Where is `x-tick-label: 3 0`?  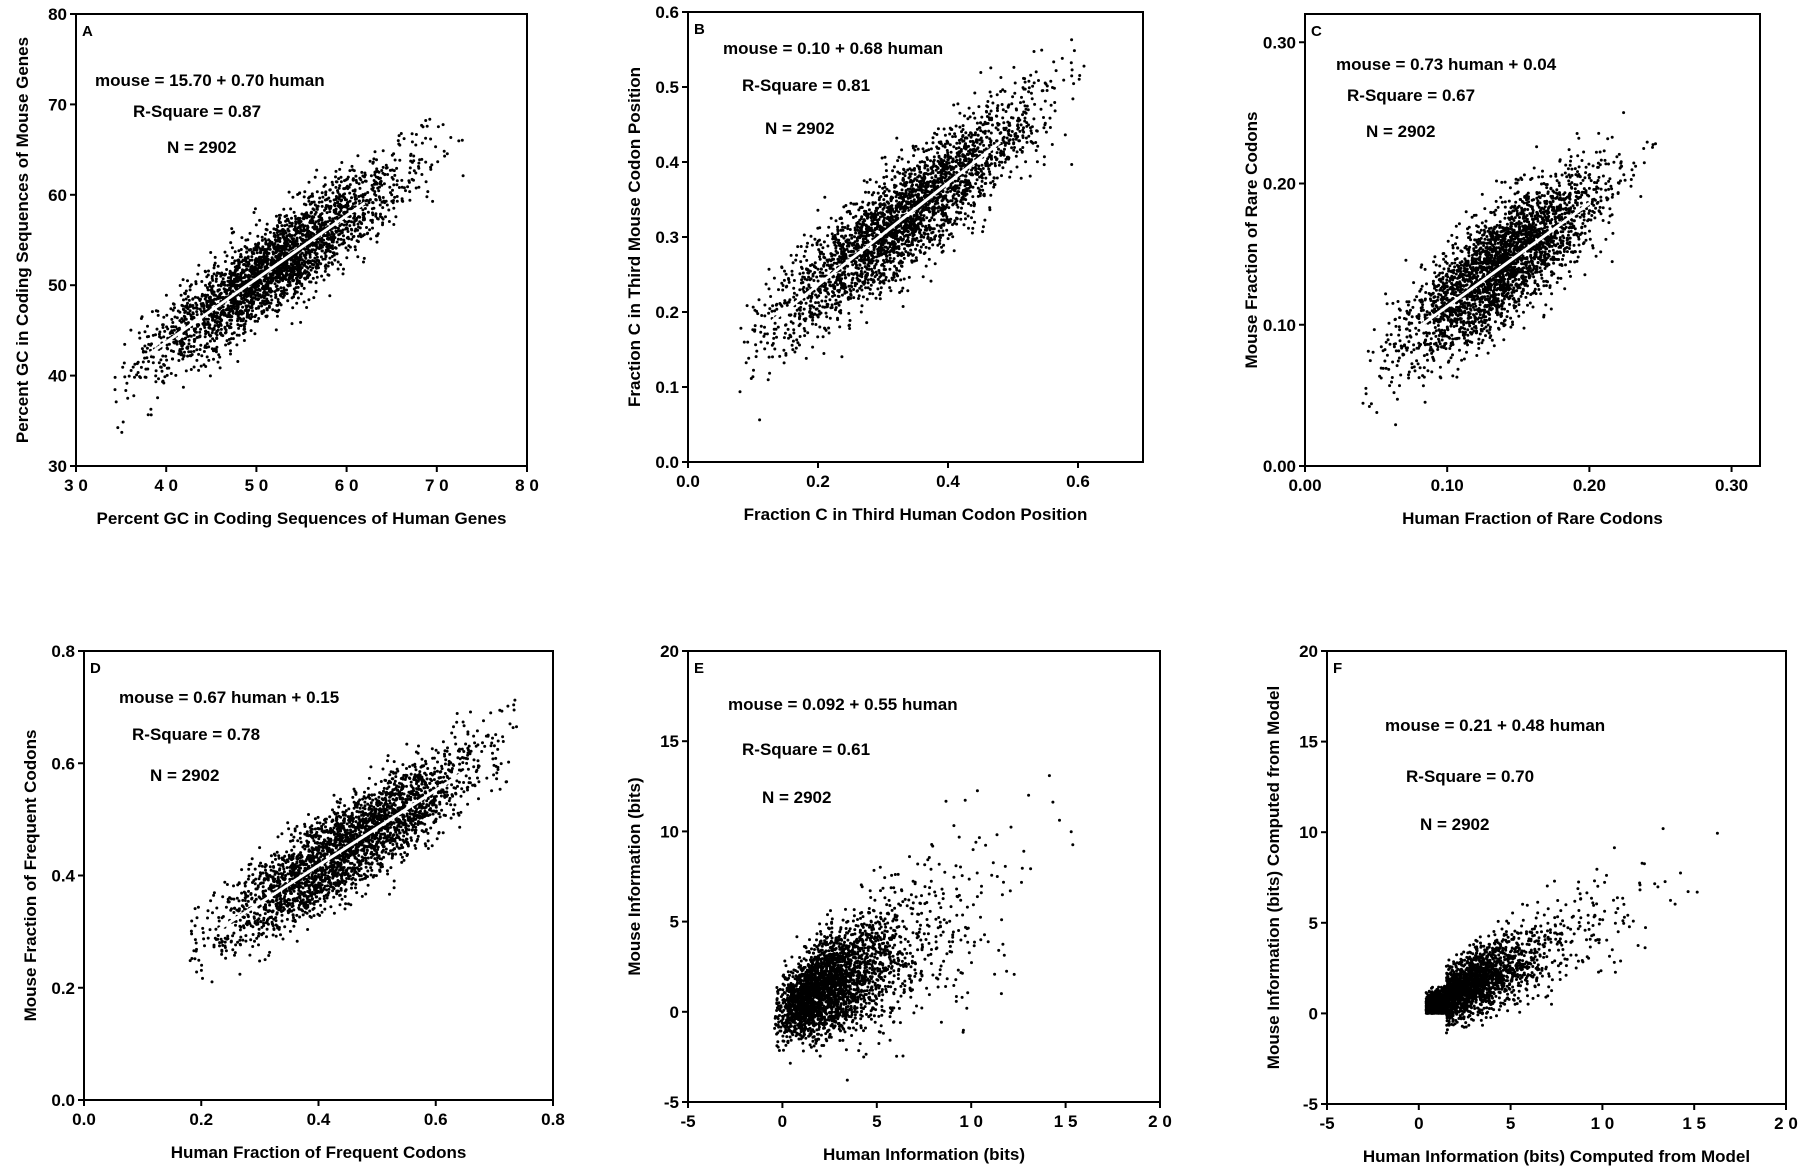 x-tick-label: 3 0 is located at coordinates (76, 485).